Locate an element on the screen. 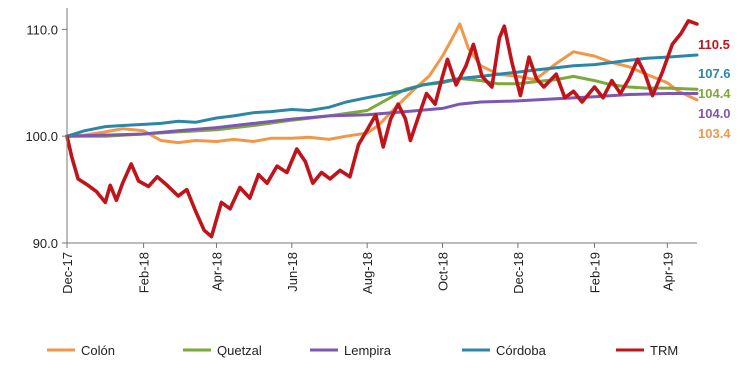 The width and height of the screenshot is (741, 368). end-label-quetzal: 104.4 is located at coordinates (714, 93).